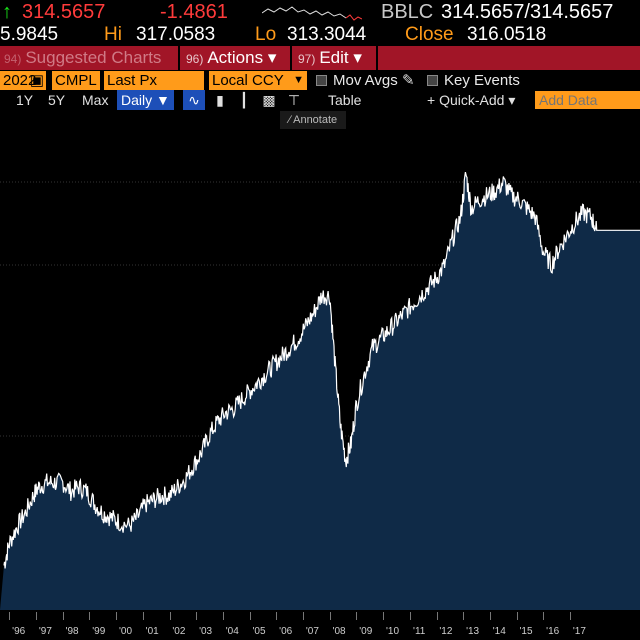  Describe the element at coordinates (7, 12) in the screenshot. I see `up-arrow-icon: ↑` at that location.